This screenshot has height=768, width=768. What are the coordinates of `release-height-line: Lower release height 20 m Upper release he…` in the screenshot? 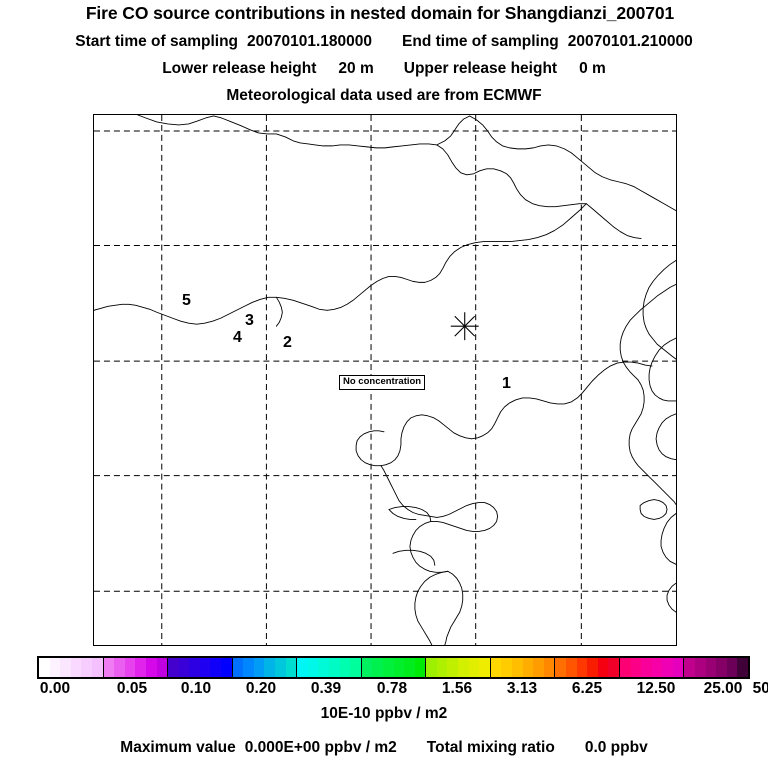 It's located at (384, 69).